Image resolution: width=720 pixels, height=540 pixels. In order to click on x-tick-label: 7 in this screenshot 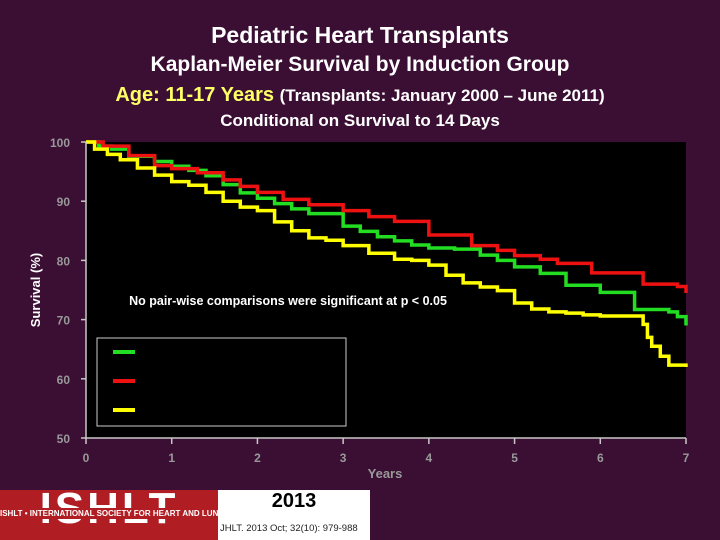, I will do `click(686, 458)`.